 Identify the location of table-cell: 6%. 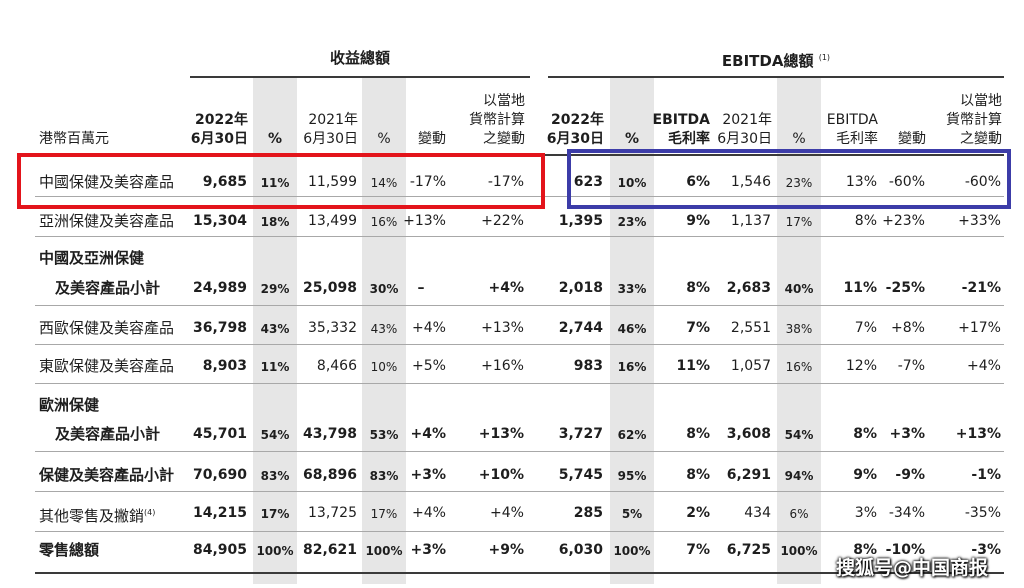
(799, 514).